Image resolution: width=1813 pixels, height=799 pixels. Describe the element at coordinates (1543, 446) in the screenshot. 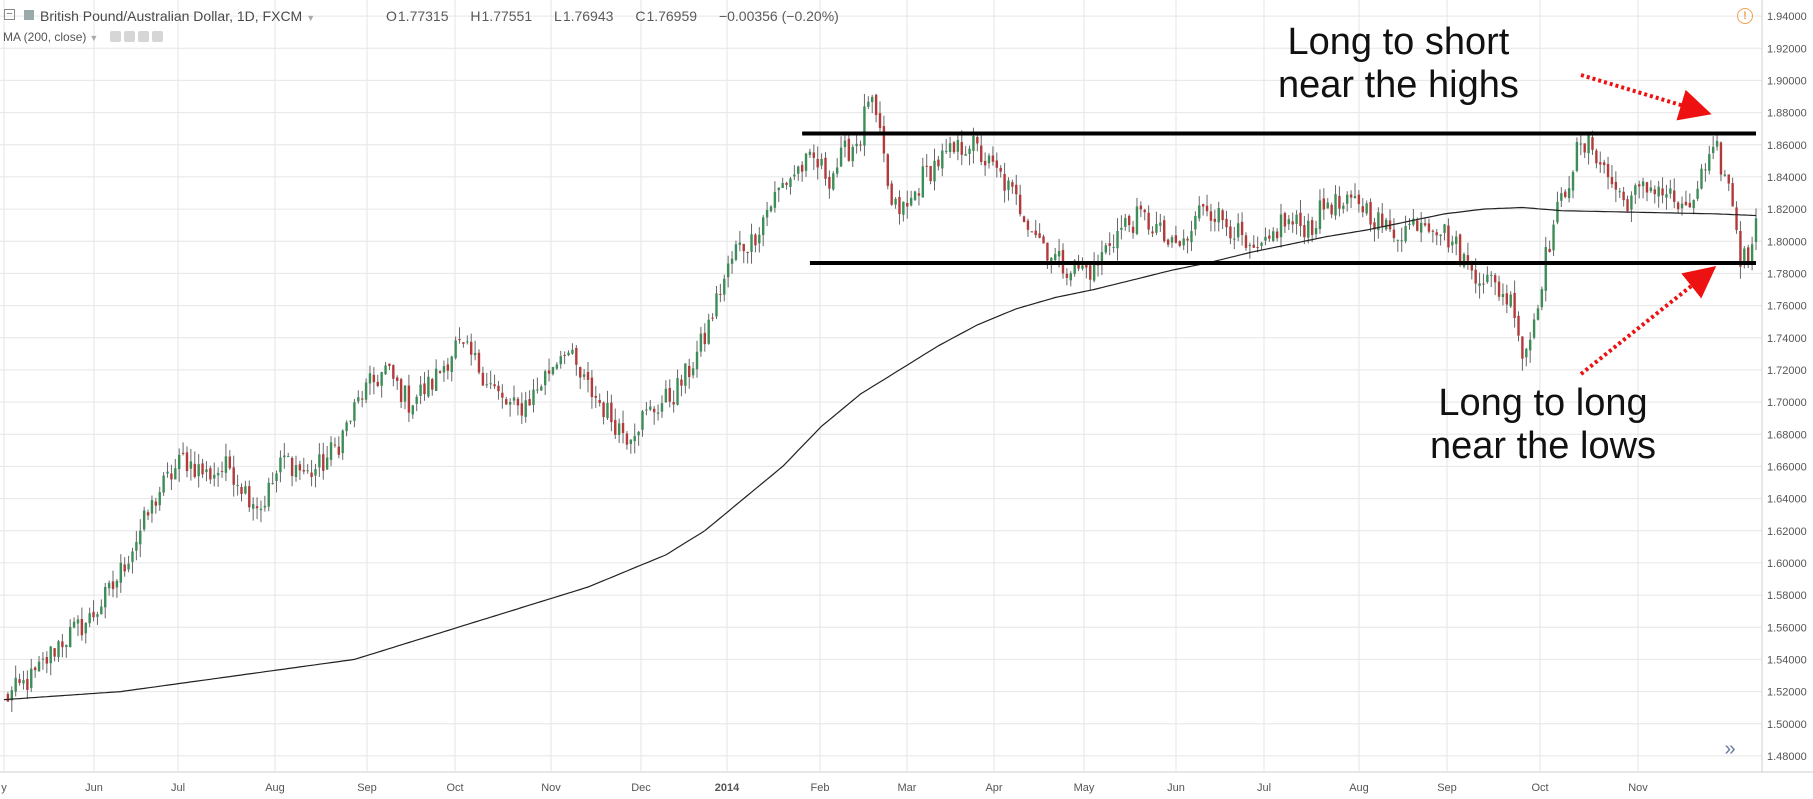

I see `annotation-lows-line2: near the lows` at that location.